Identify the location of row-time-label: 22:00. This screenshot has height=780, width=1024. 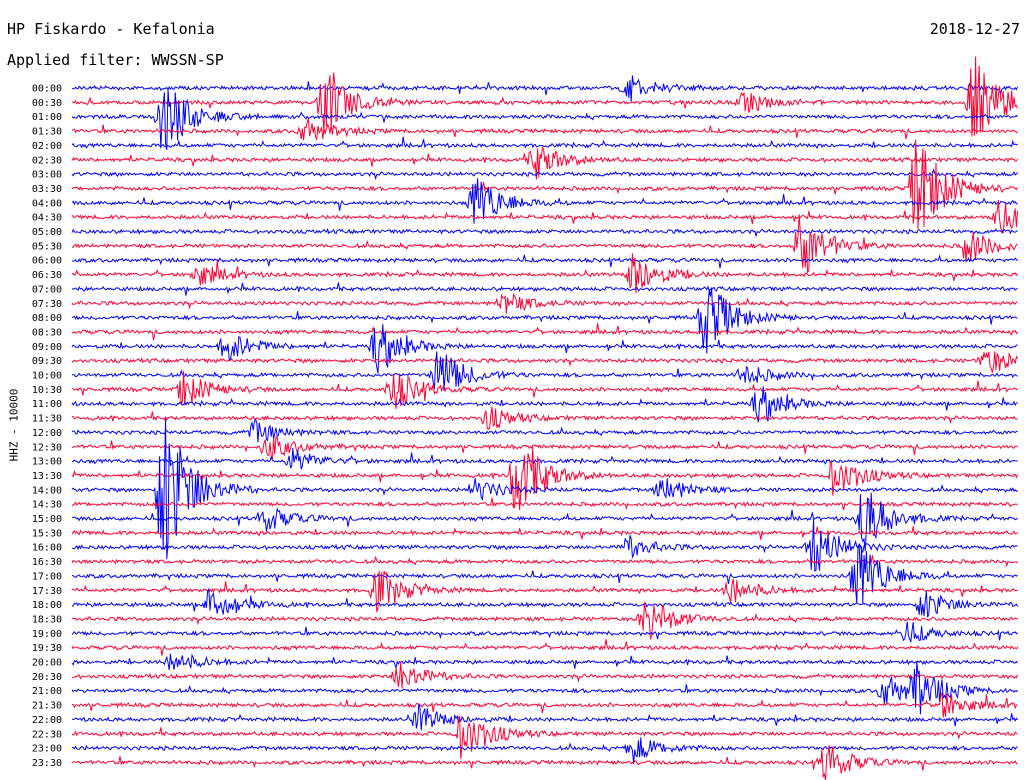
(47, 720).